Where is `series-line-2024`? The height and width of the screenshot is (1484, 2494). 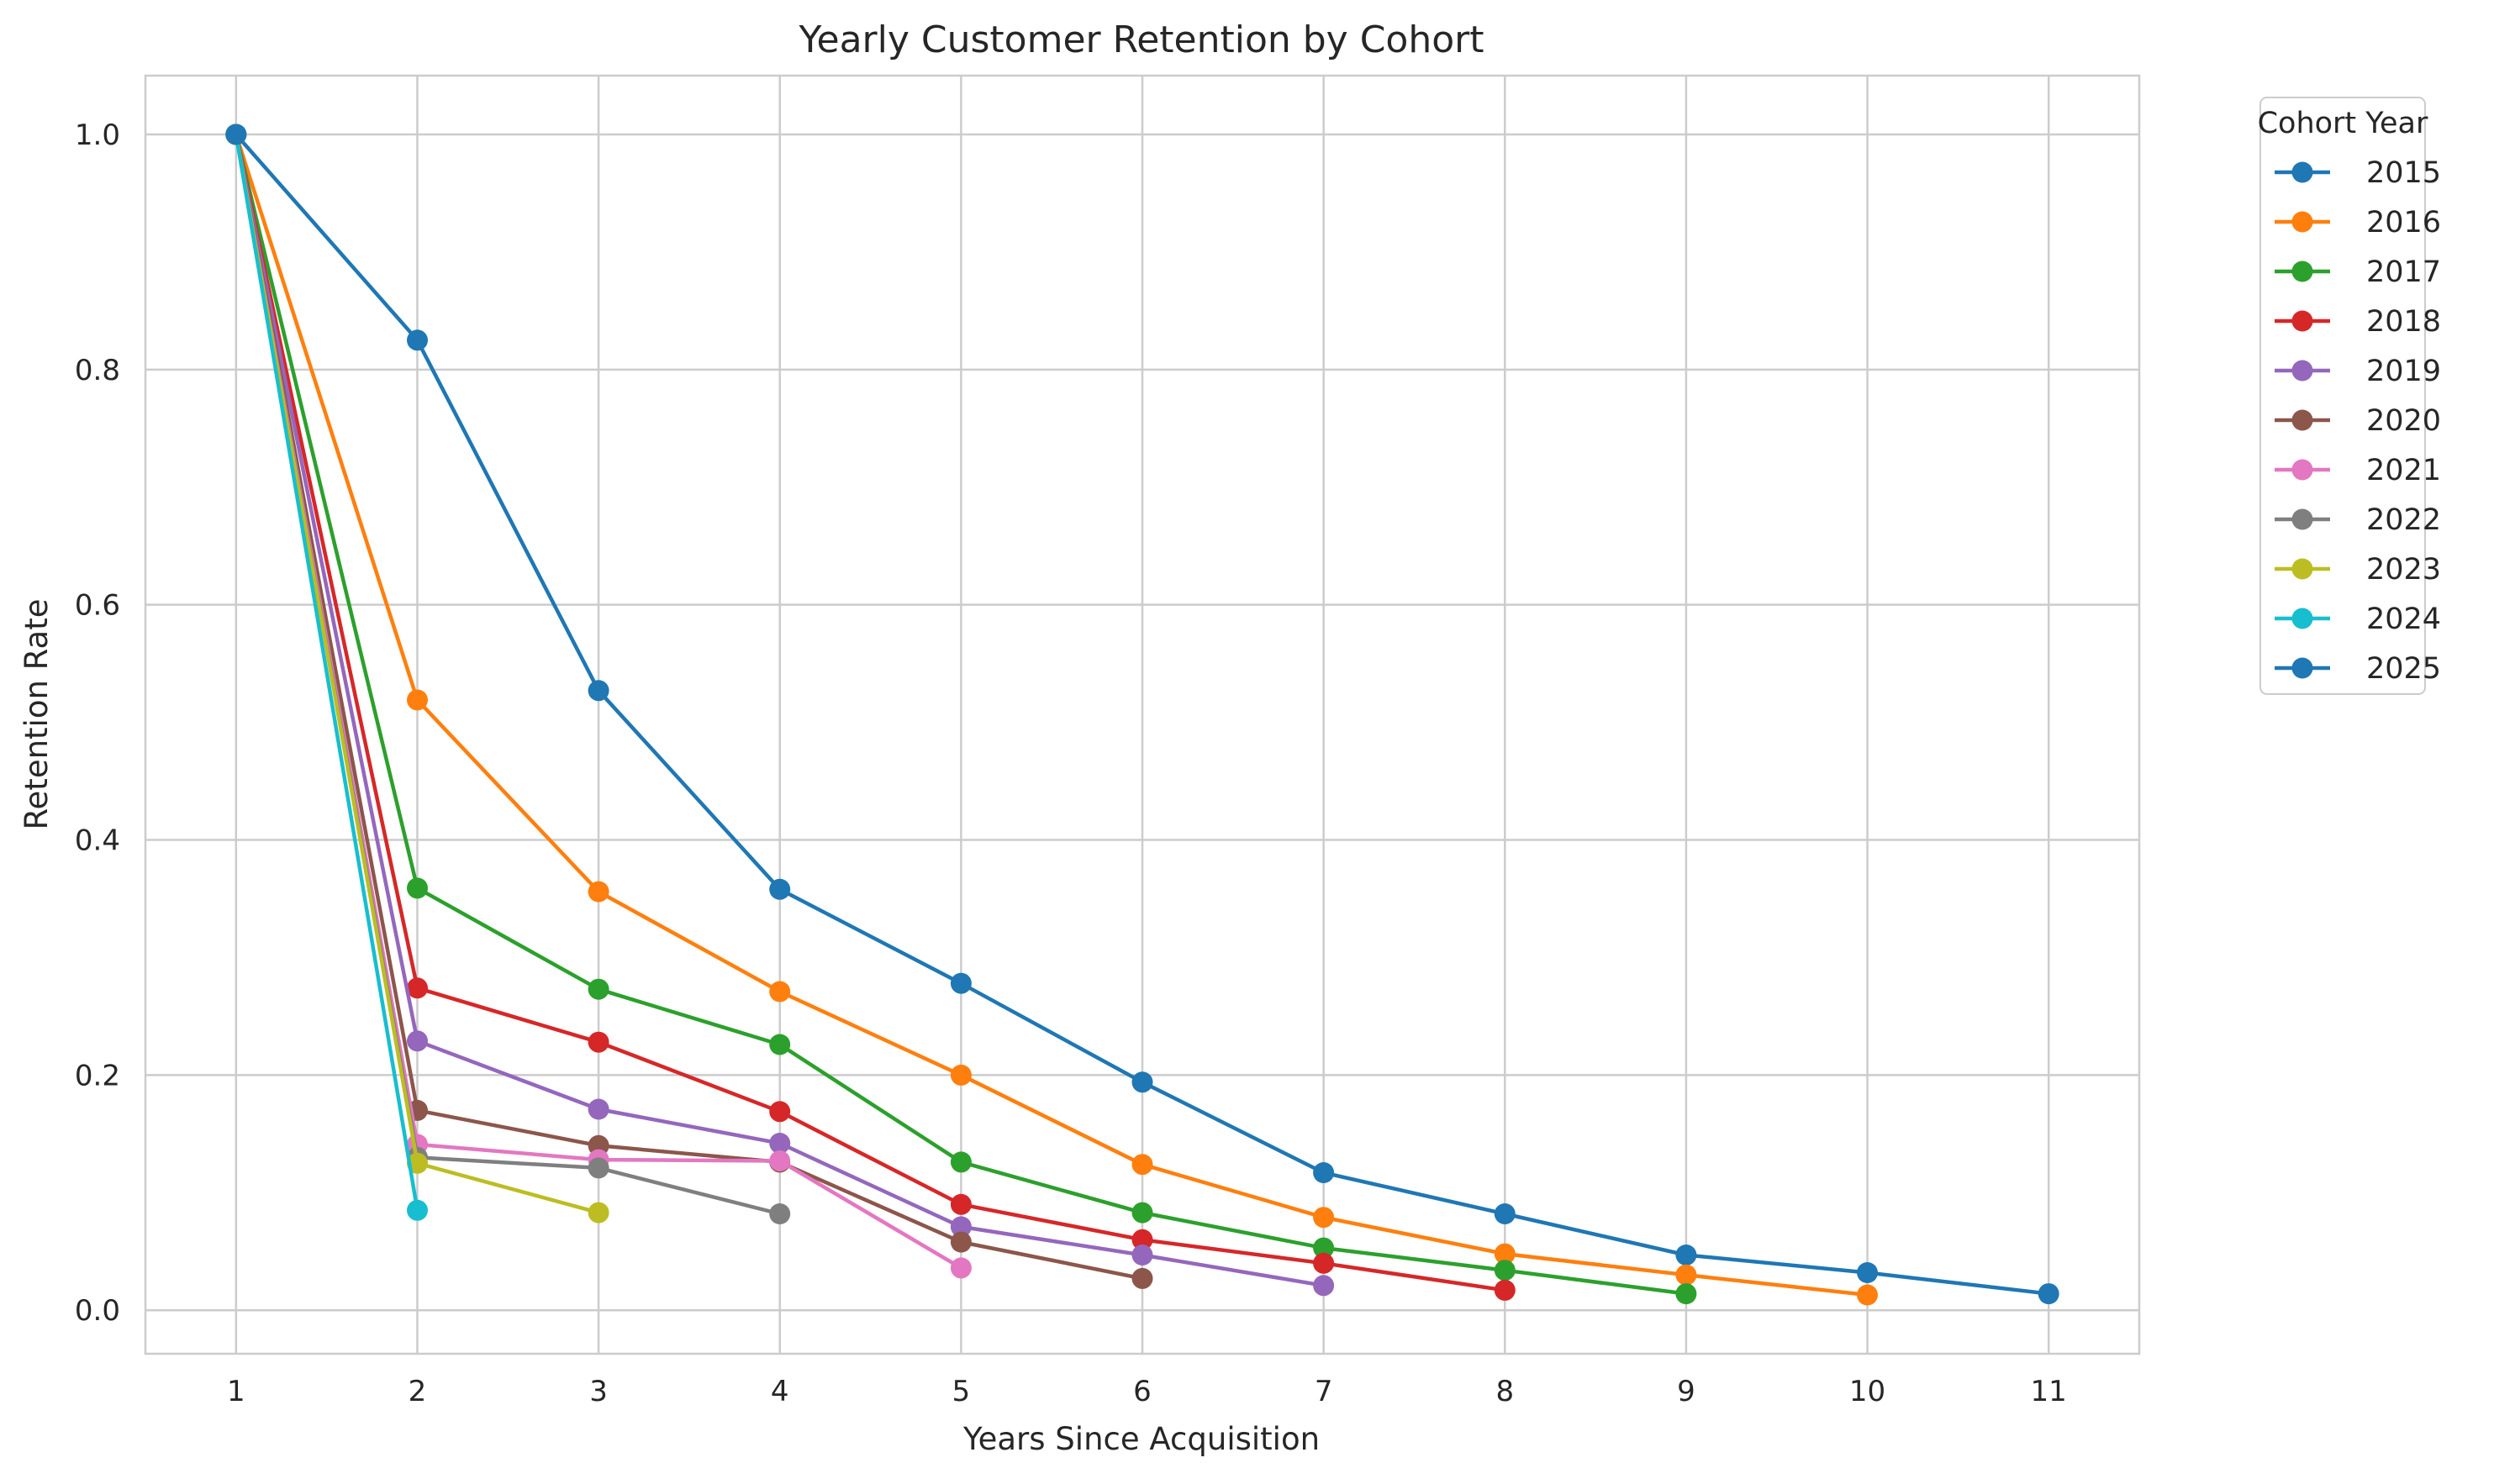 series-line-2024 is located at coordinates (326, 672).